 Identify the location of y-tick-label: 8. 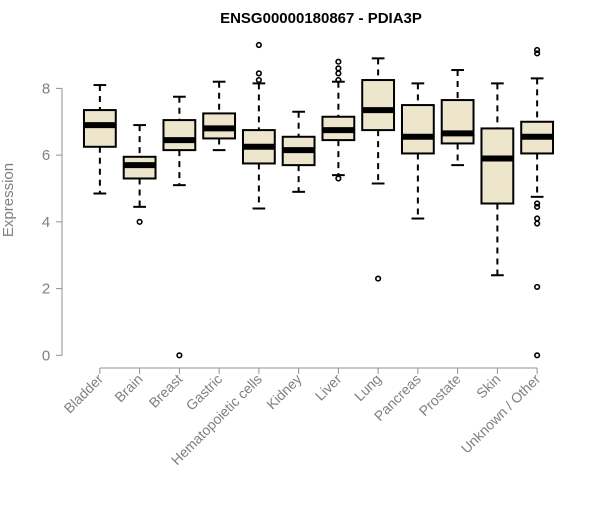
(46, 88).